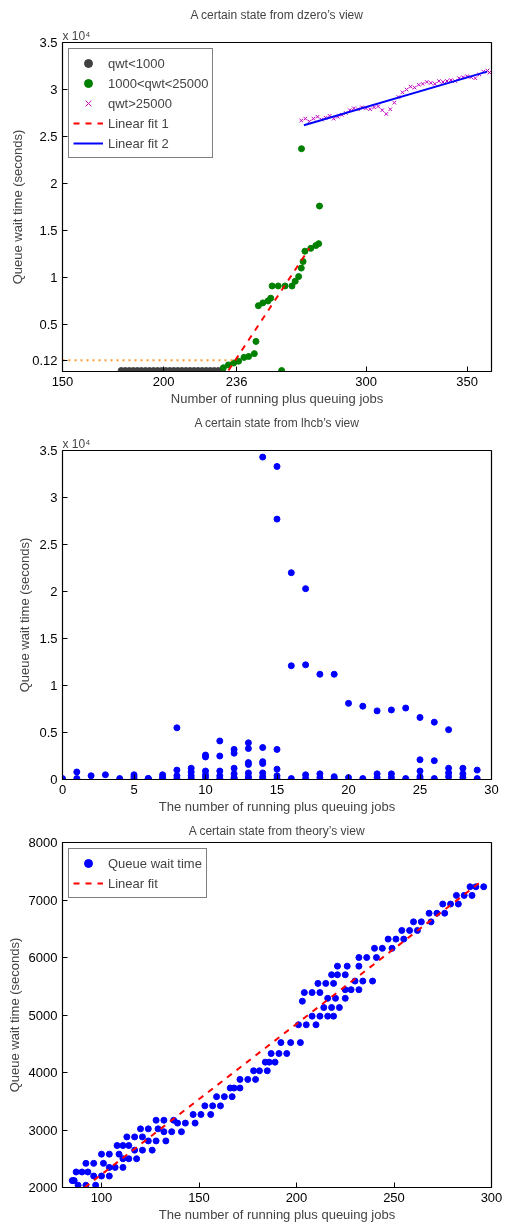 The image size is (511, 1226). Describe the element at coordinates (136, 63) in the screenshot. I see `legend-label: qwt<1000` at that location.